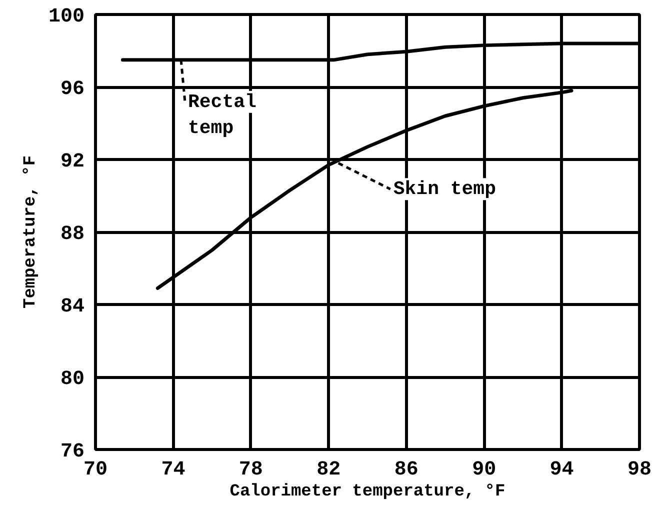 This screenshot has height=519, width=657. Describe the element at coordinates (72, 234) in the screenshot. I see `y-tick-label: 88` at that location.